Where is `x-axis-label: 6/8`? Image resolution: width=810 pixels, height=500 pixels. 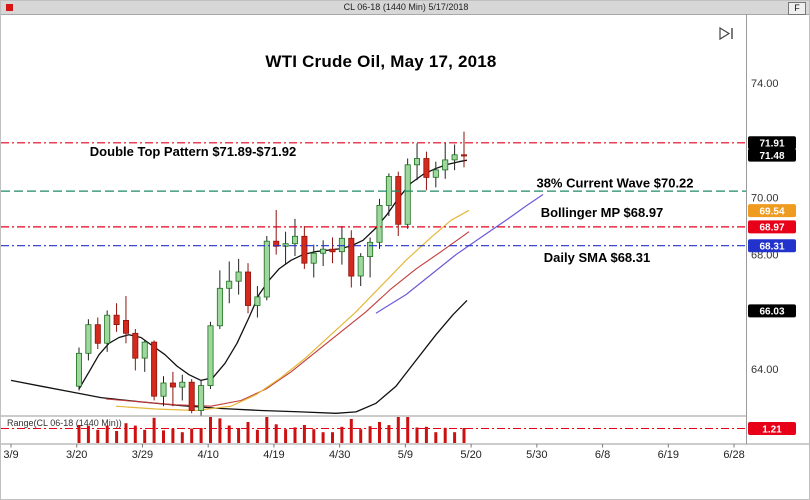 x-axis-label: 6/8 is located at coordinates (602, 455).